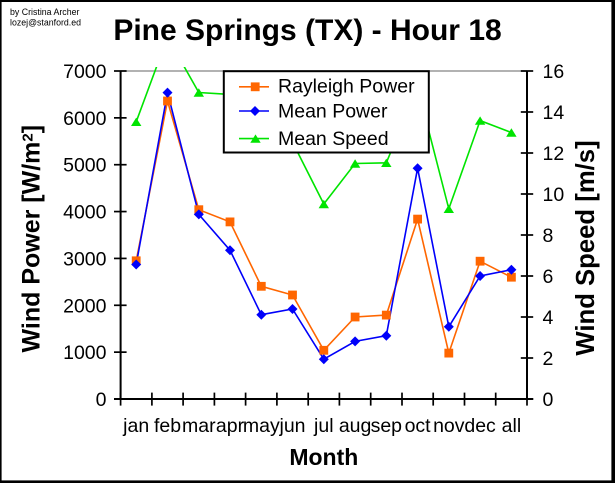  I want to click on svg-text: may, so click(261, 426).